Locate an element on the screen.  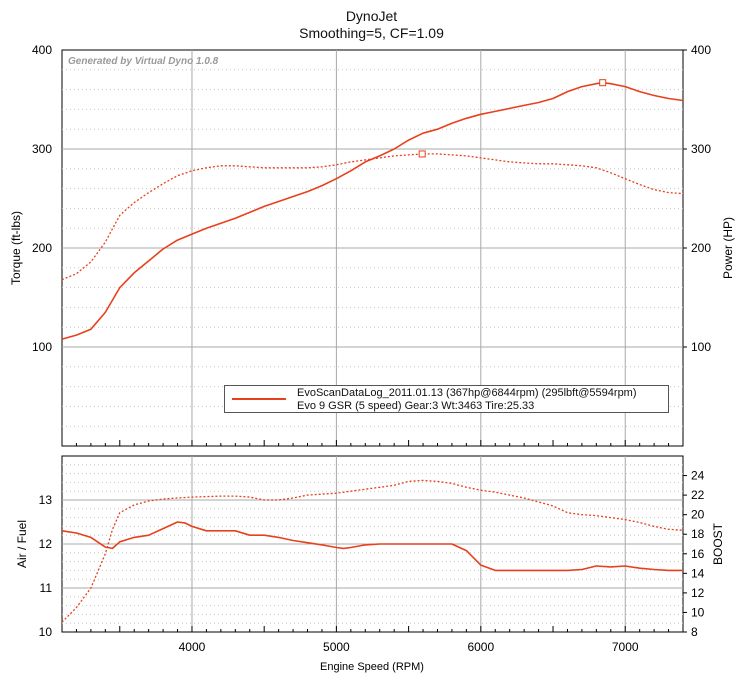
afr-y-right-tick-label: 10 is located at coordinates (698, 612).